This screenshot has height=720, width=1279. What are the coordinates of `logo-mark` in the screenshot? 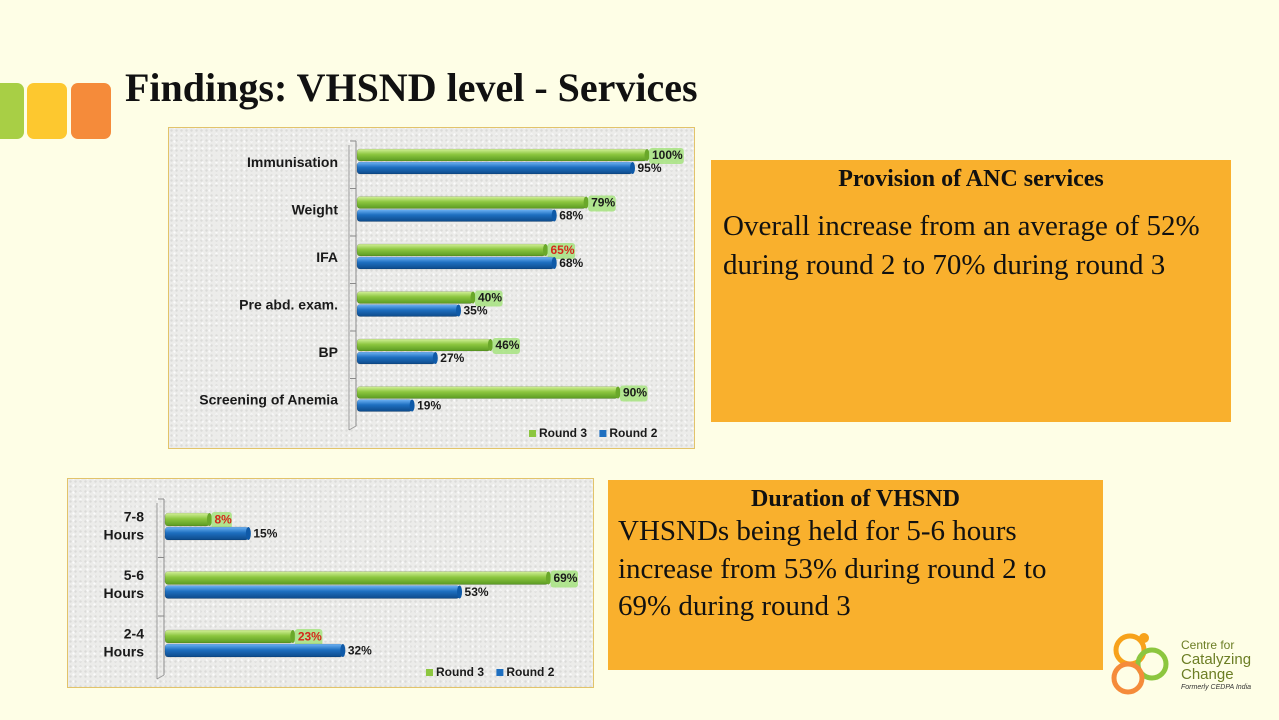 It's located at (1140, 664).